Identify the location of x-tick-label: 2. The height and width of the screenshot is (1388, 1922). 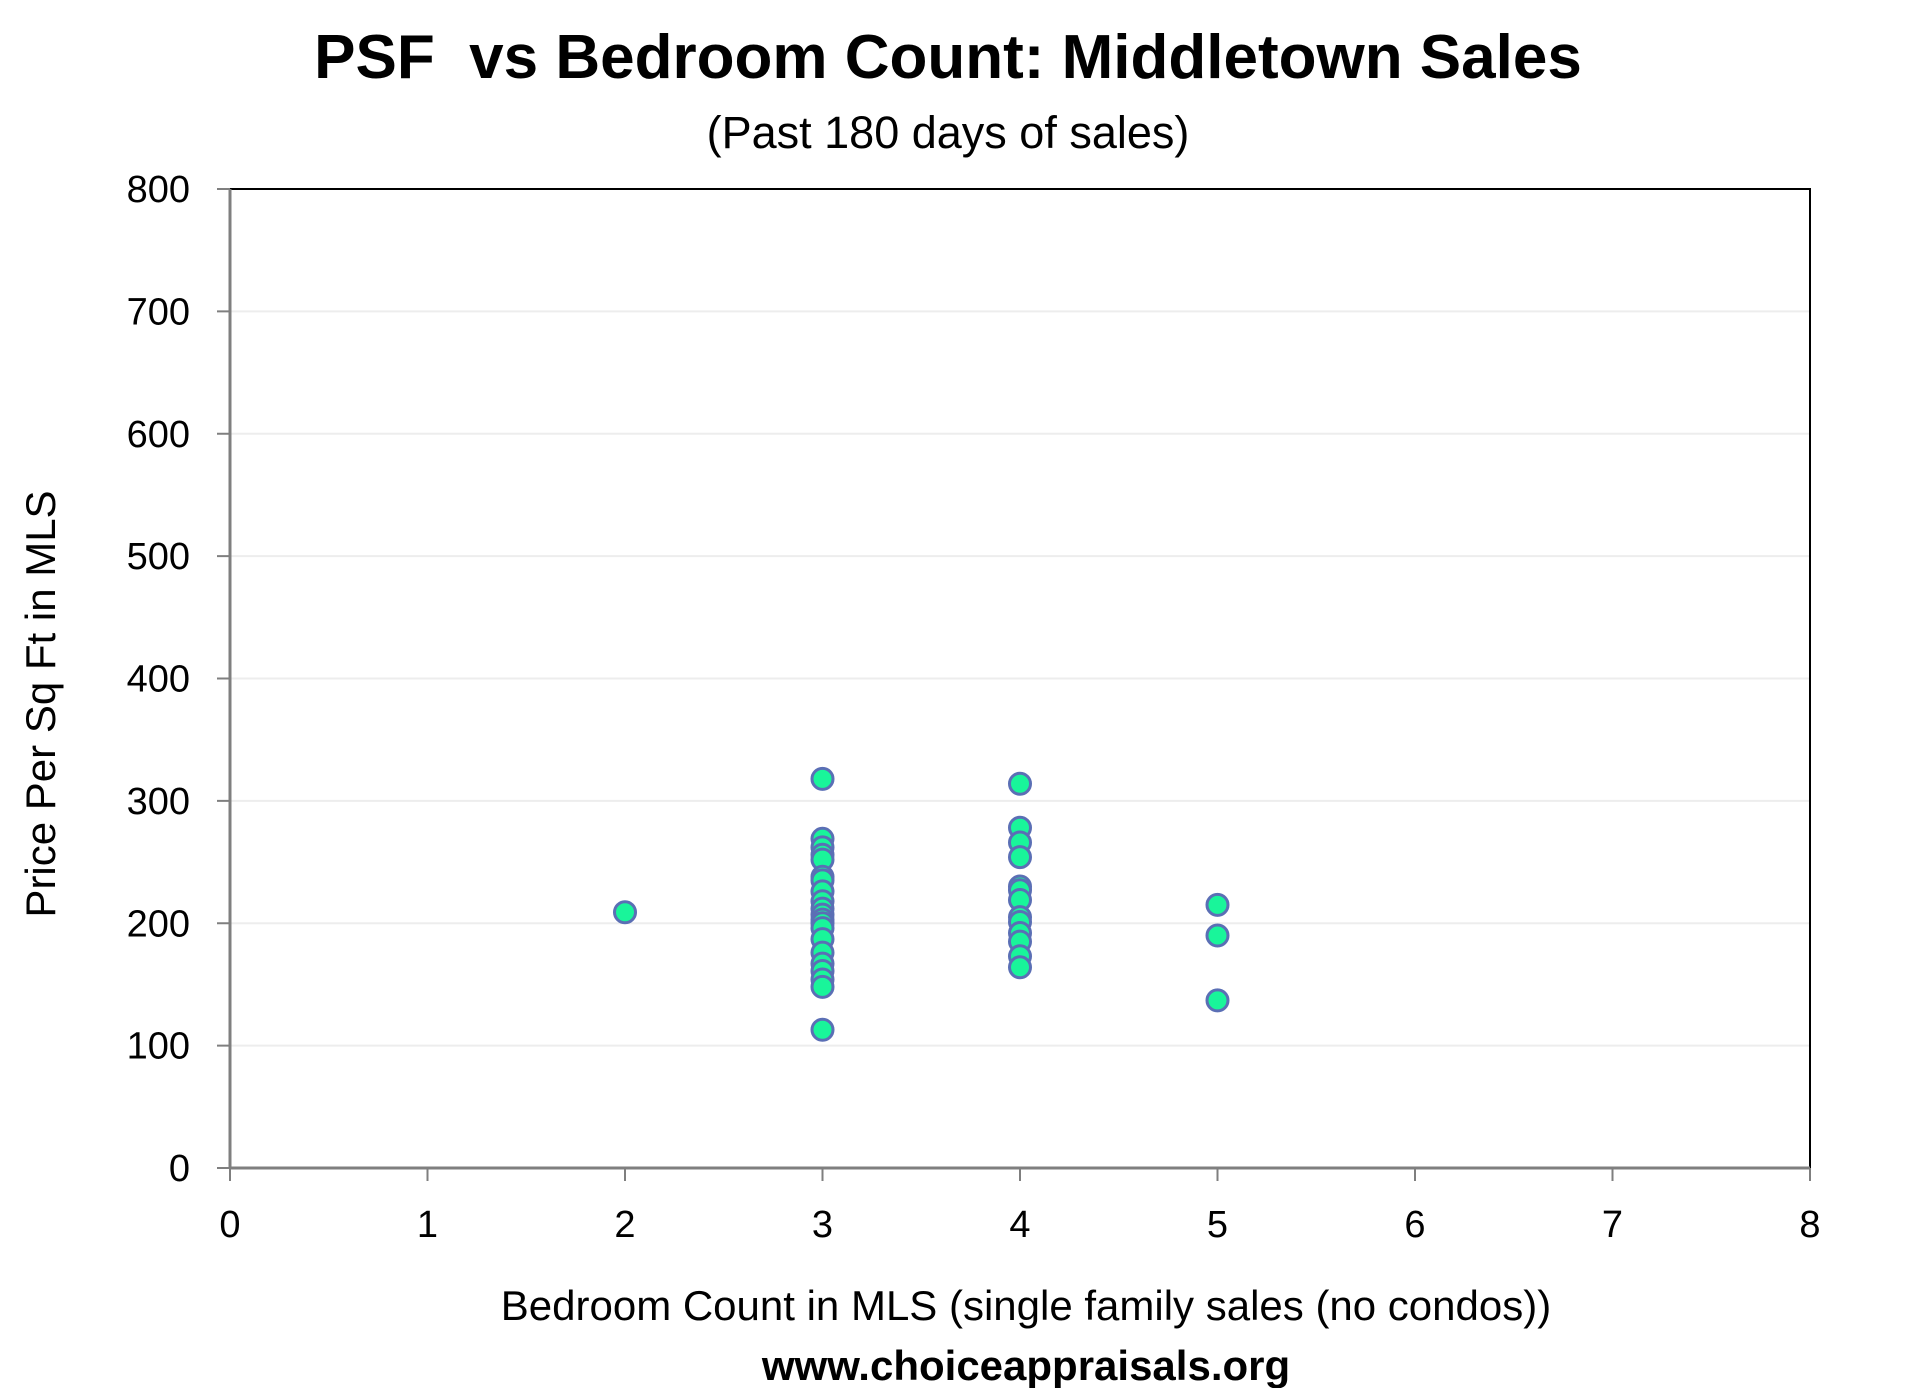
(624, 1225).